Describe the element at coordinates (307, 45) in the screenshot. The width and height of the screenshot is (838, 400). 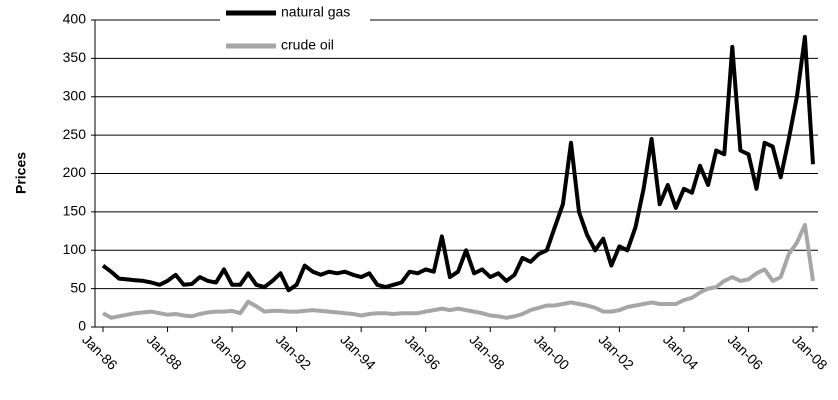
I see `legend-label: crude oil` at that location.